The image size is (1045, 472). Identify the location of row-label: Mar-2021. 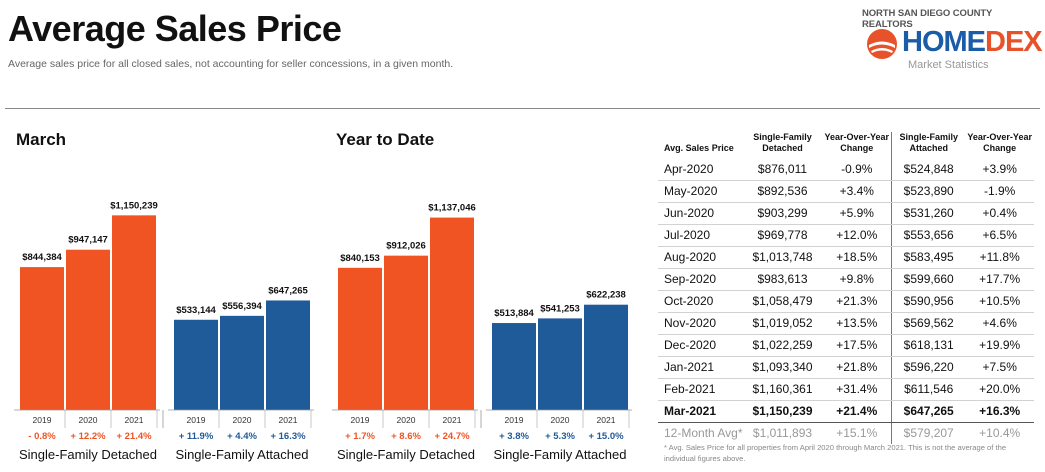
(700, 411).